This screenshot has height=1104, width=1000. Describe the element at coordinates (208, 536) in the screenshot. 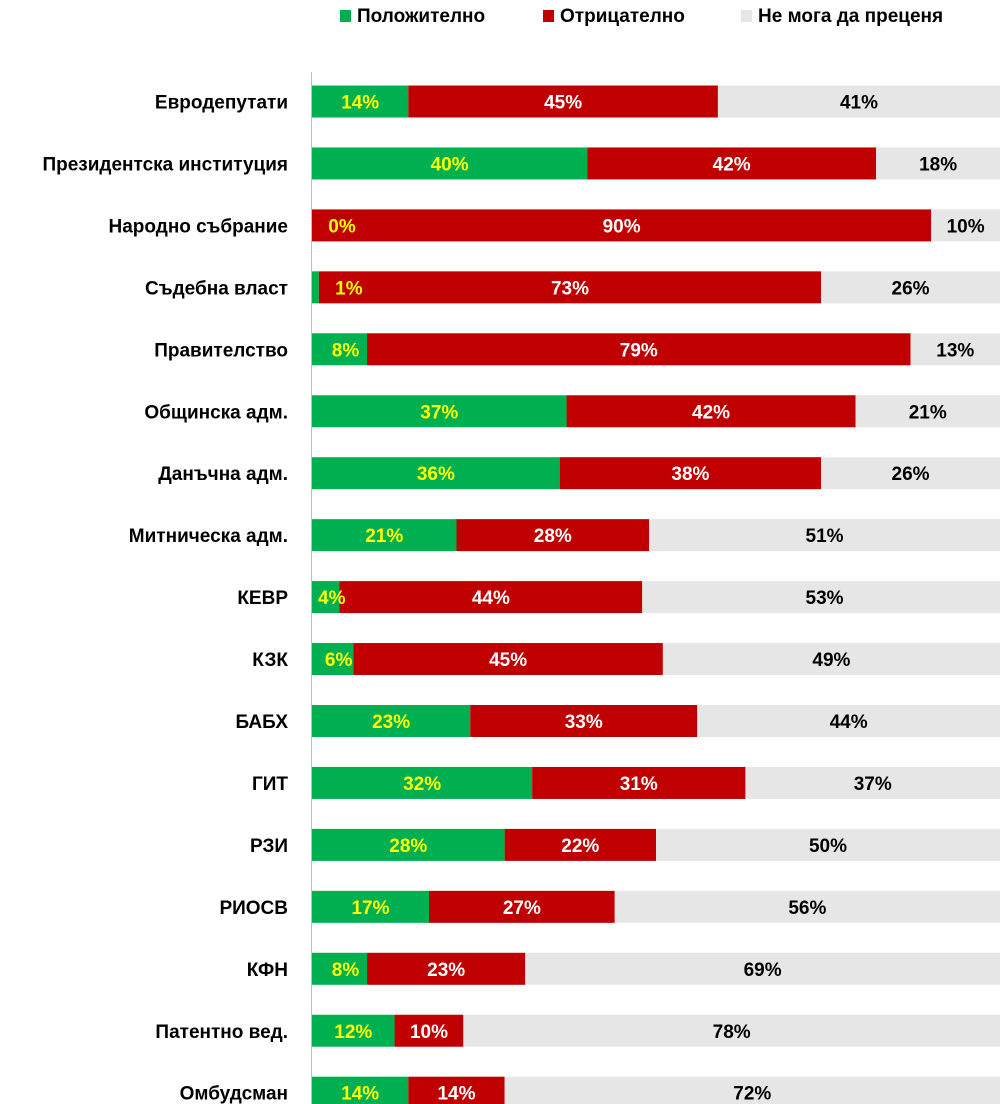

I see `category-label: Митническа адм.` at that location.